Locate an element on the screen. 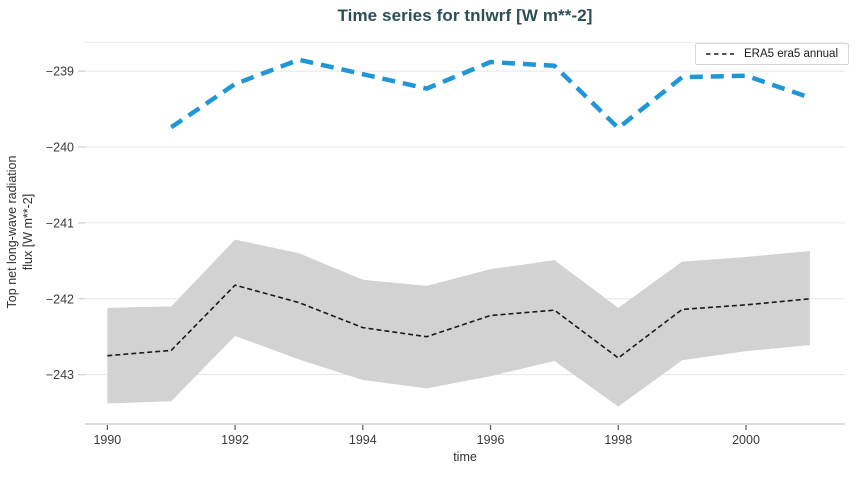 The width and height of the screenshot is (856, 483). blue-dashed-line is located at coordinates (490, 94).